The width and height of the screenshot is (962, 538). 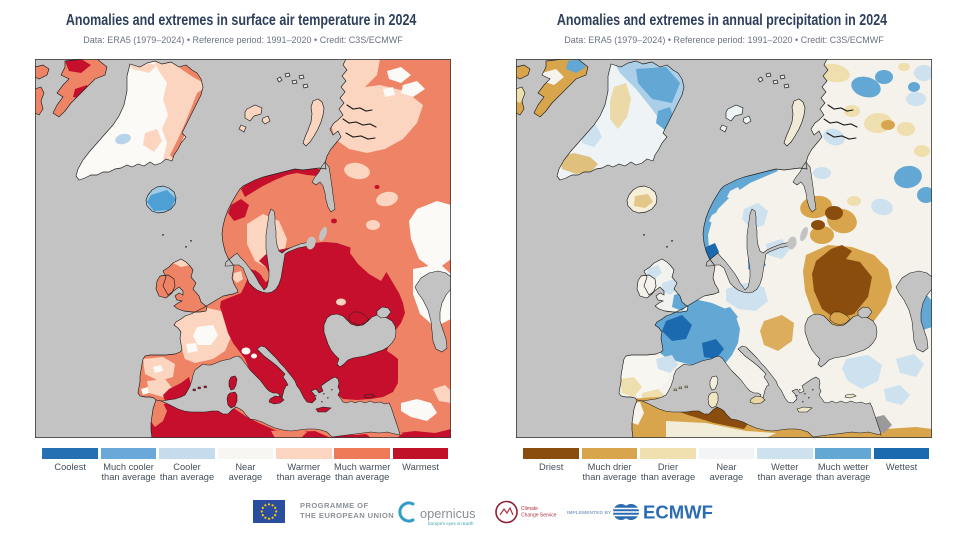 I want to click on svg-text: PROGRAMME OF, so click(x=334, y=505).